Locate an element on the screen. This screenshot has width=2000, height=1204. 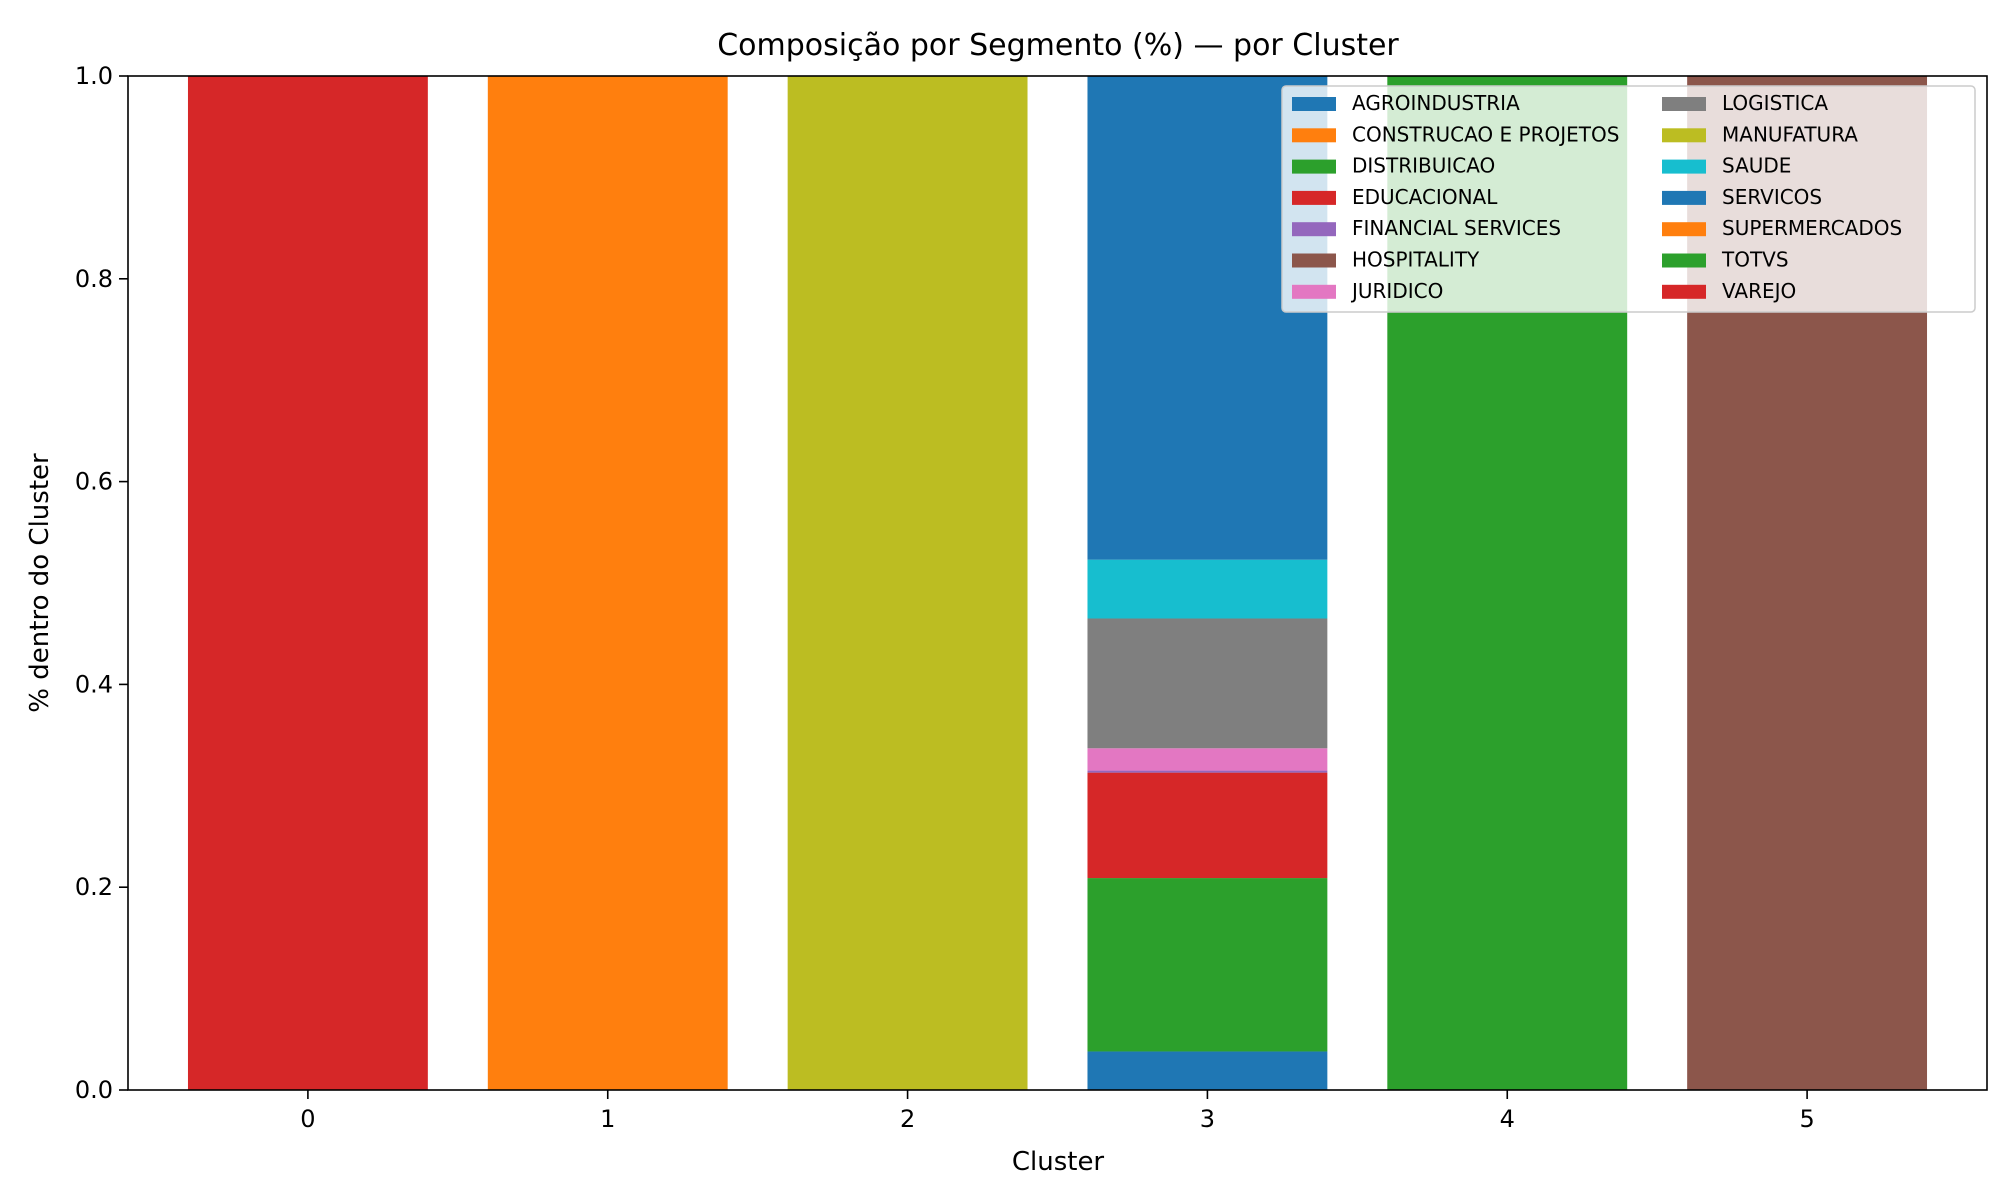
legend-entry-label: DISTRIBUICAO is located at coordinates (1423, 166).